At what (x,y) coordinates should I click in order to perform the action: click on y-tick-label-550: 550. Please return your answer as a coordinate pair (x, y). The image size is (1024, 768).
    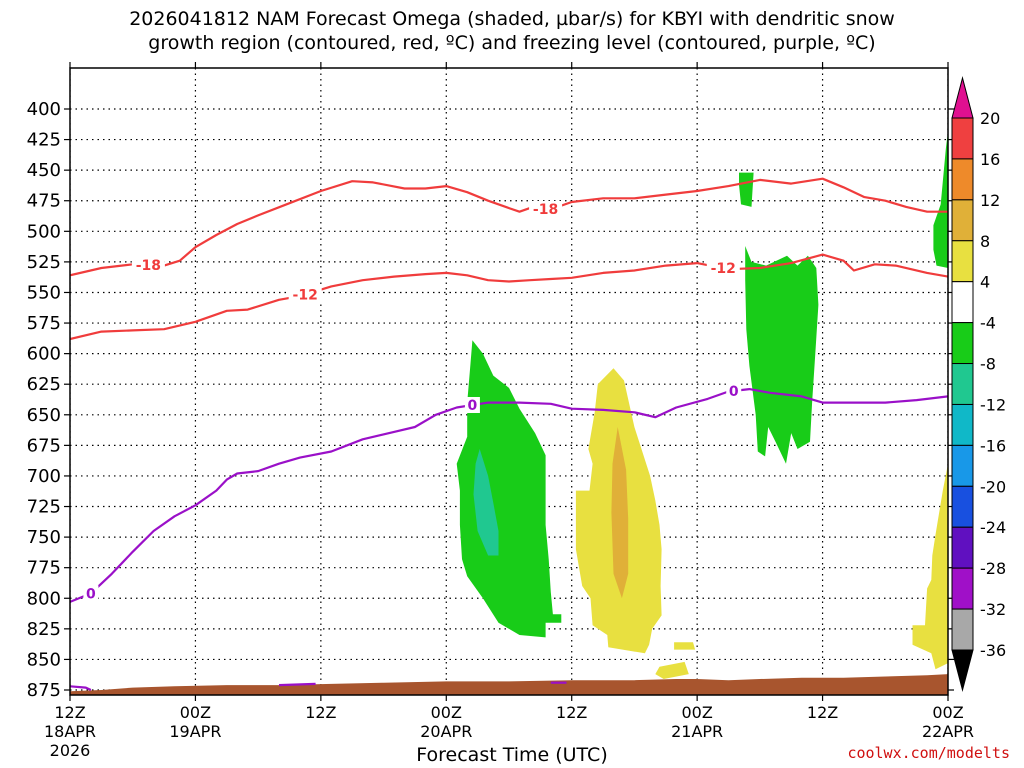
    Looking at the image, I should click on (44, 292).